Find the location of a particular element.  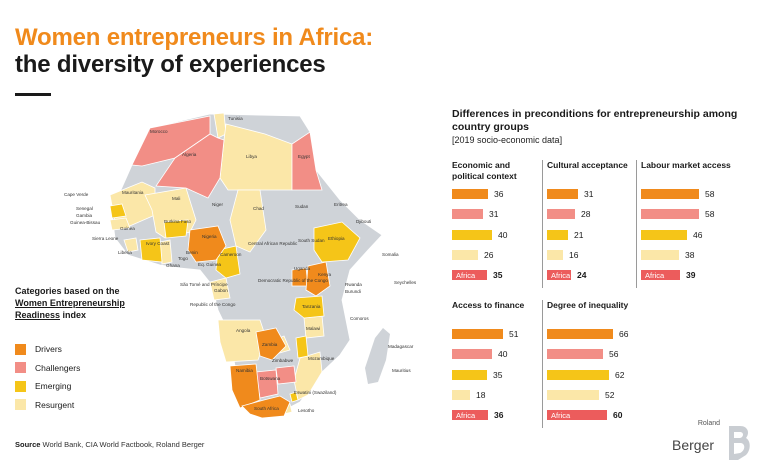

map-chad is located at coordinates (248, 221).